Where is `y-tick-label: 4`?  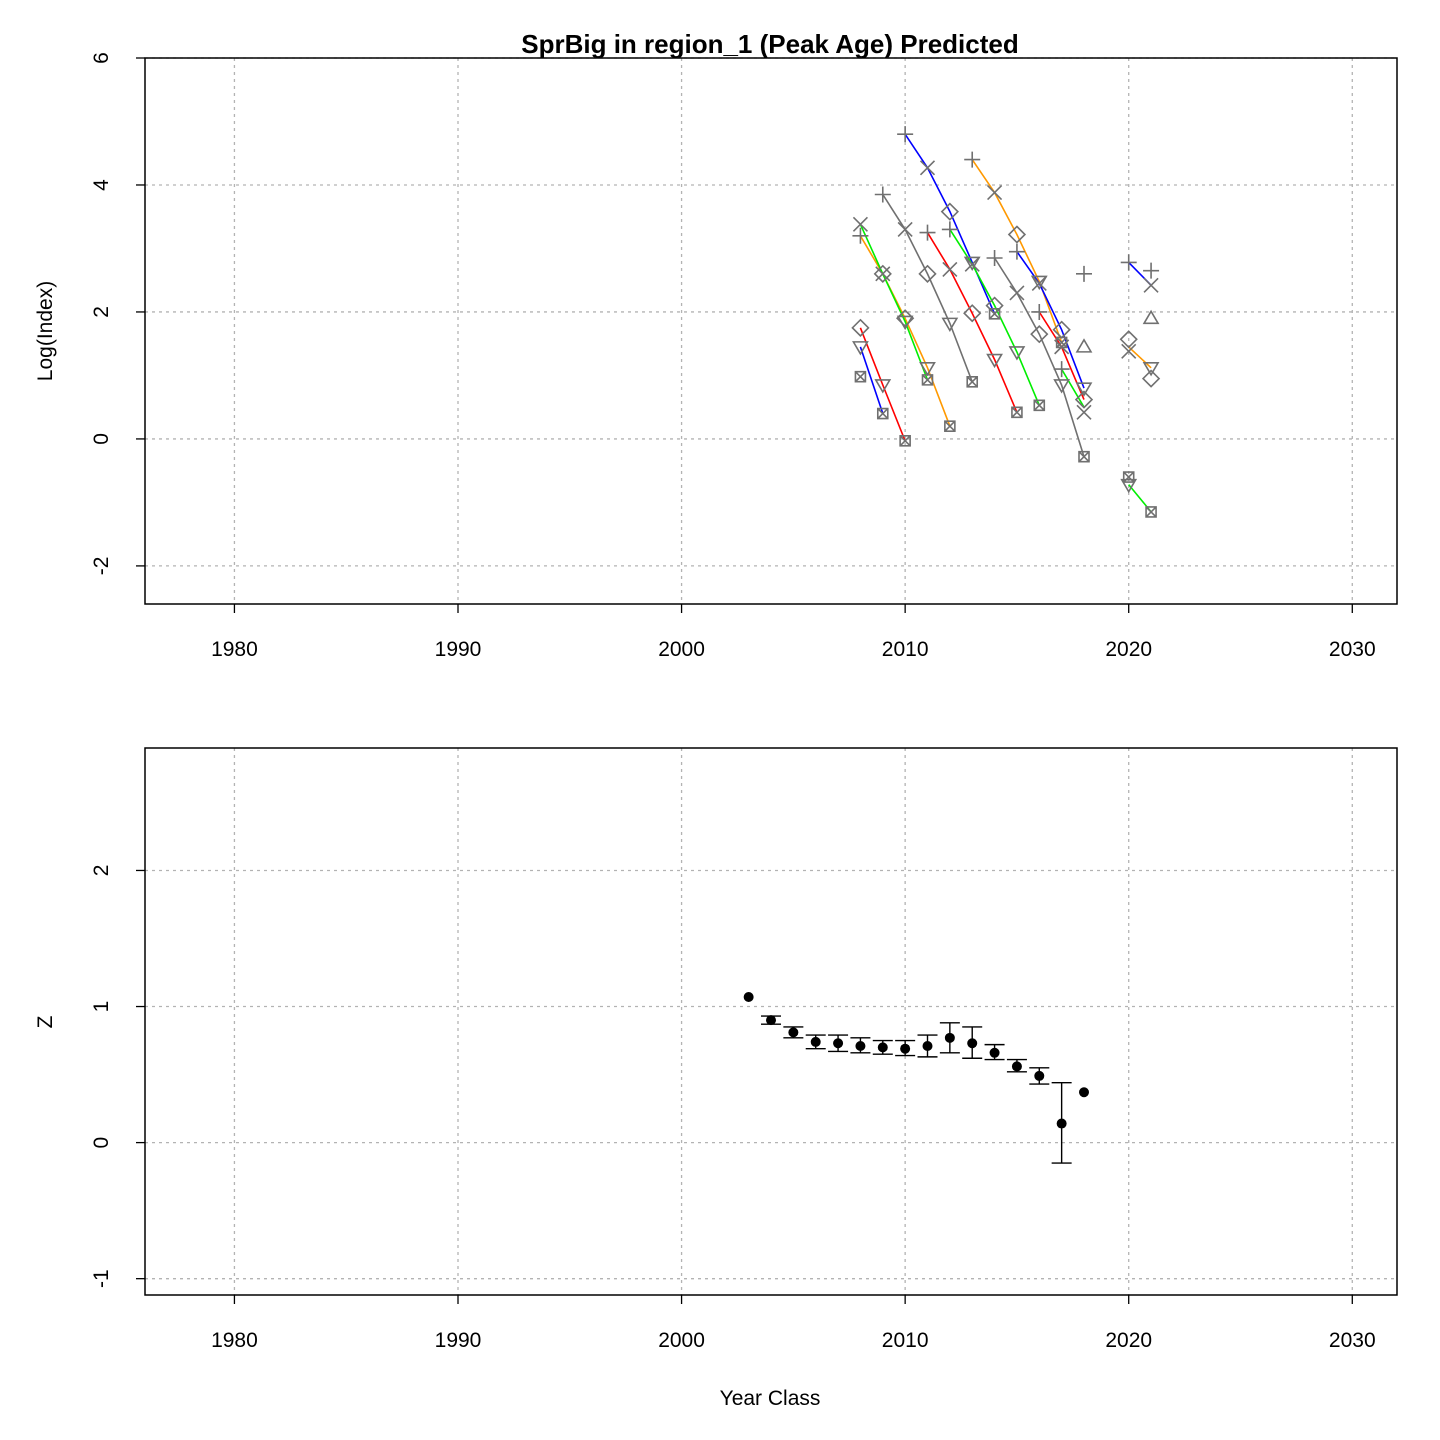 y-tick-label: 4 is located at coordinates (101, 185).